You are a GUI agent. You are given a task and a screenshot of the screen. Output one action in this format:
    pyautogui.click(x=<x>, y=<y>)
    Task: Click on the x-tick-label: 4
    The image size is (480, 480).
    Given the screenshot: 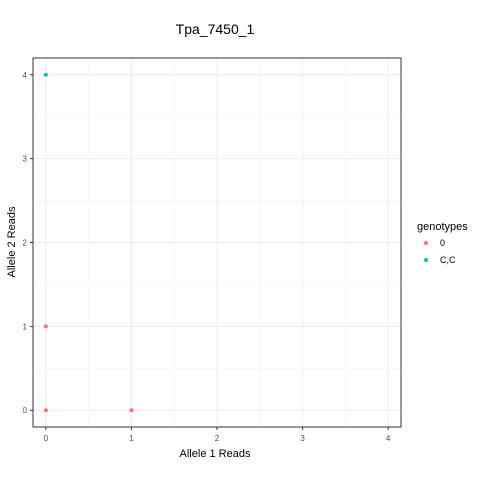 What is the action you would take?
    pyautogui.click(x=388, y=438)
    